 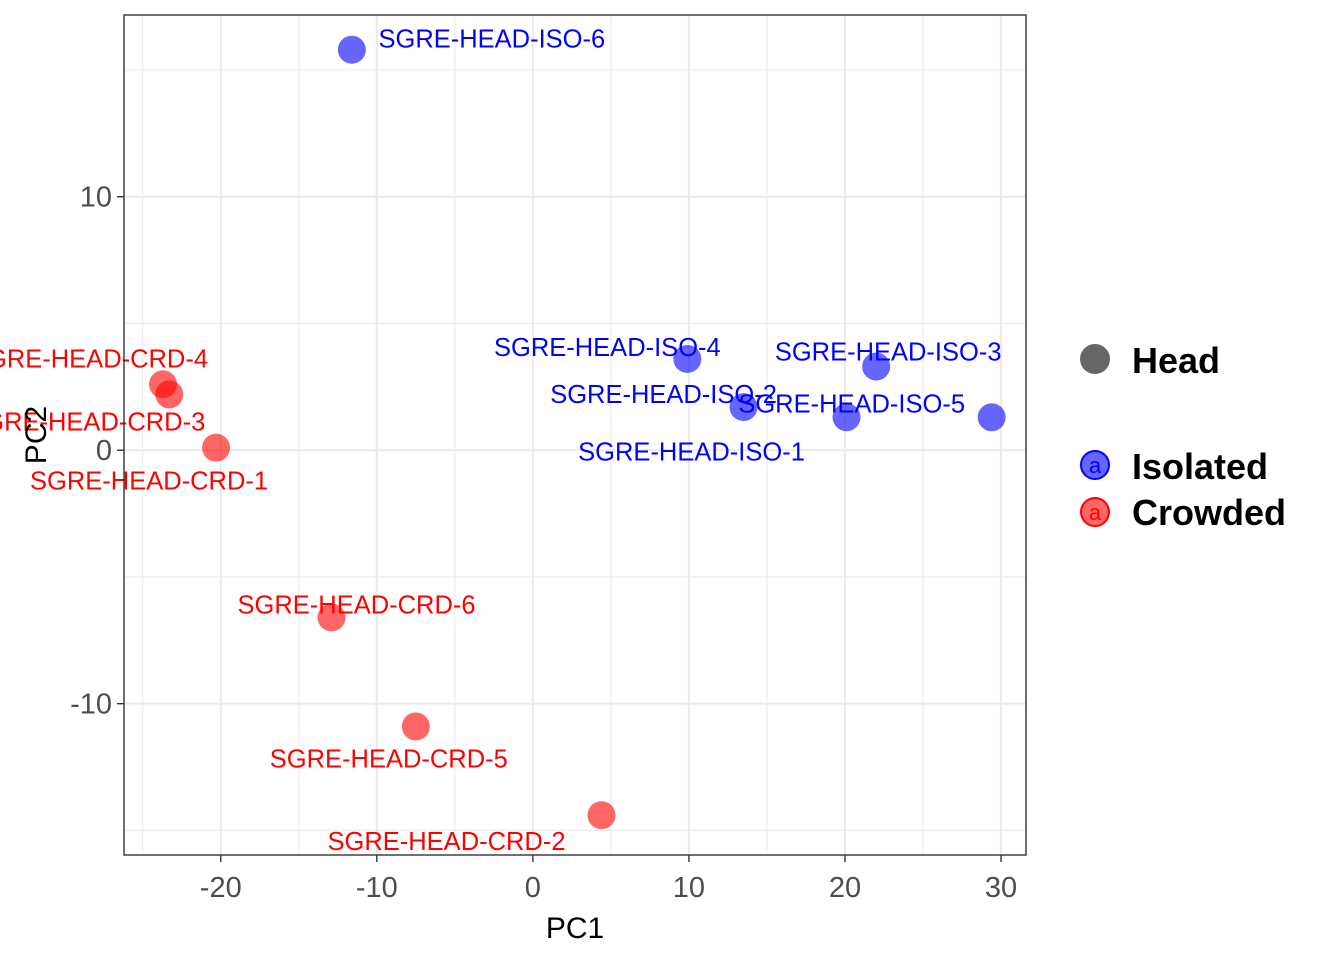 What do you see at coordinates (533, 888) in the screenshot?
I see `x-tick-label: 0` at bounding box center [533, 888].